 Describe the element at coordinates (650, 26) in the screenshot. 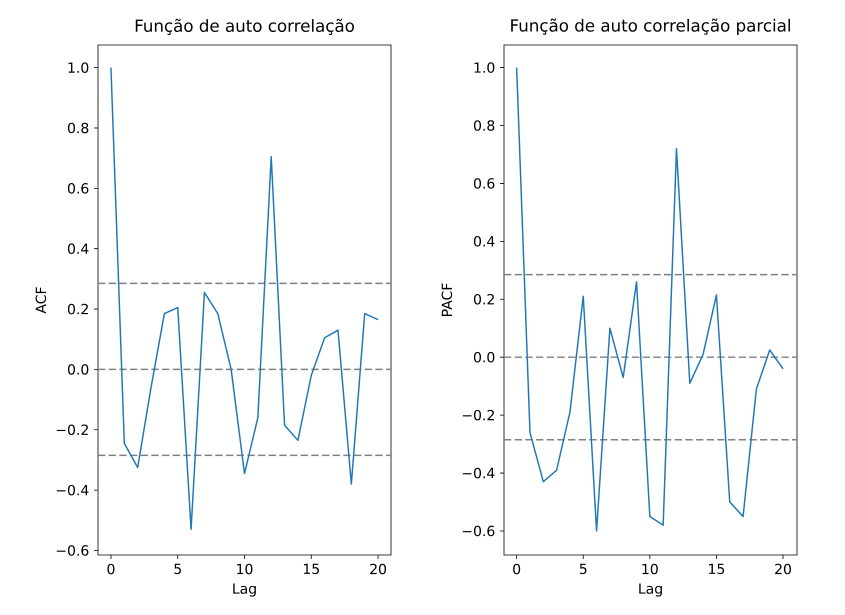

I see `chart-title: Função de auto correlação parcial` at that location.